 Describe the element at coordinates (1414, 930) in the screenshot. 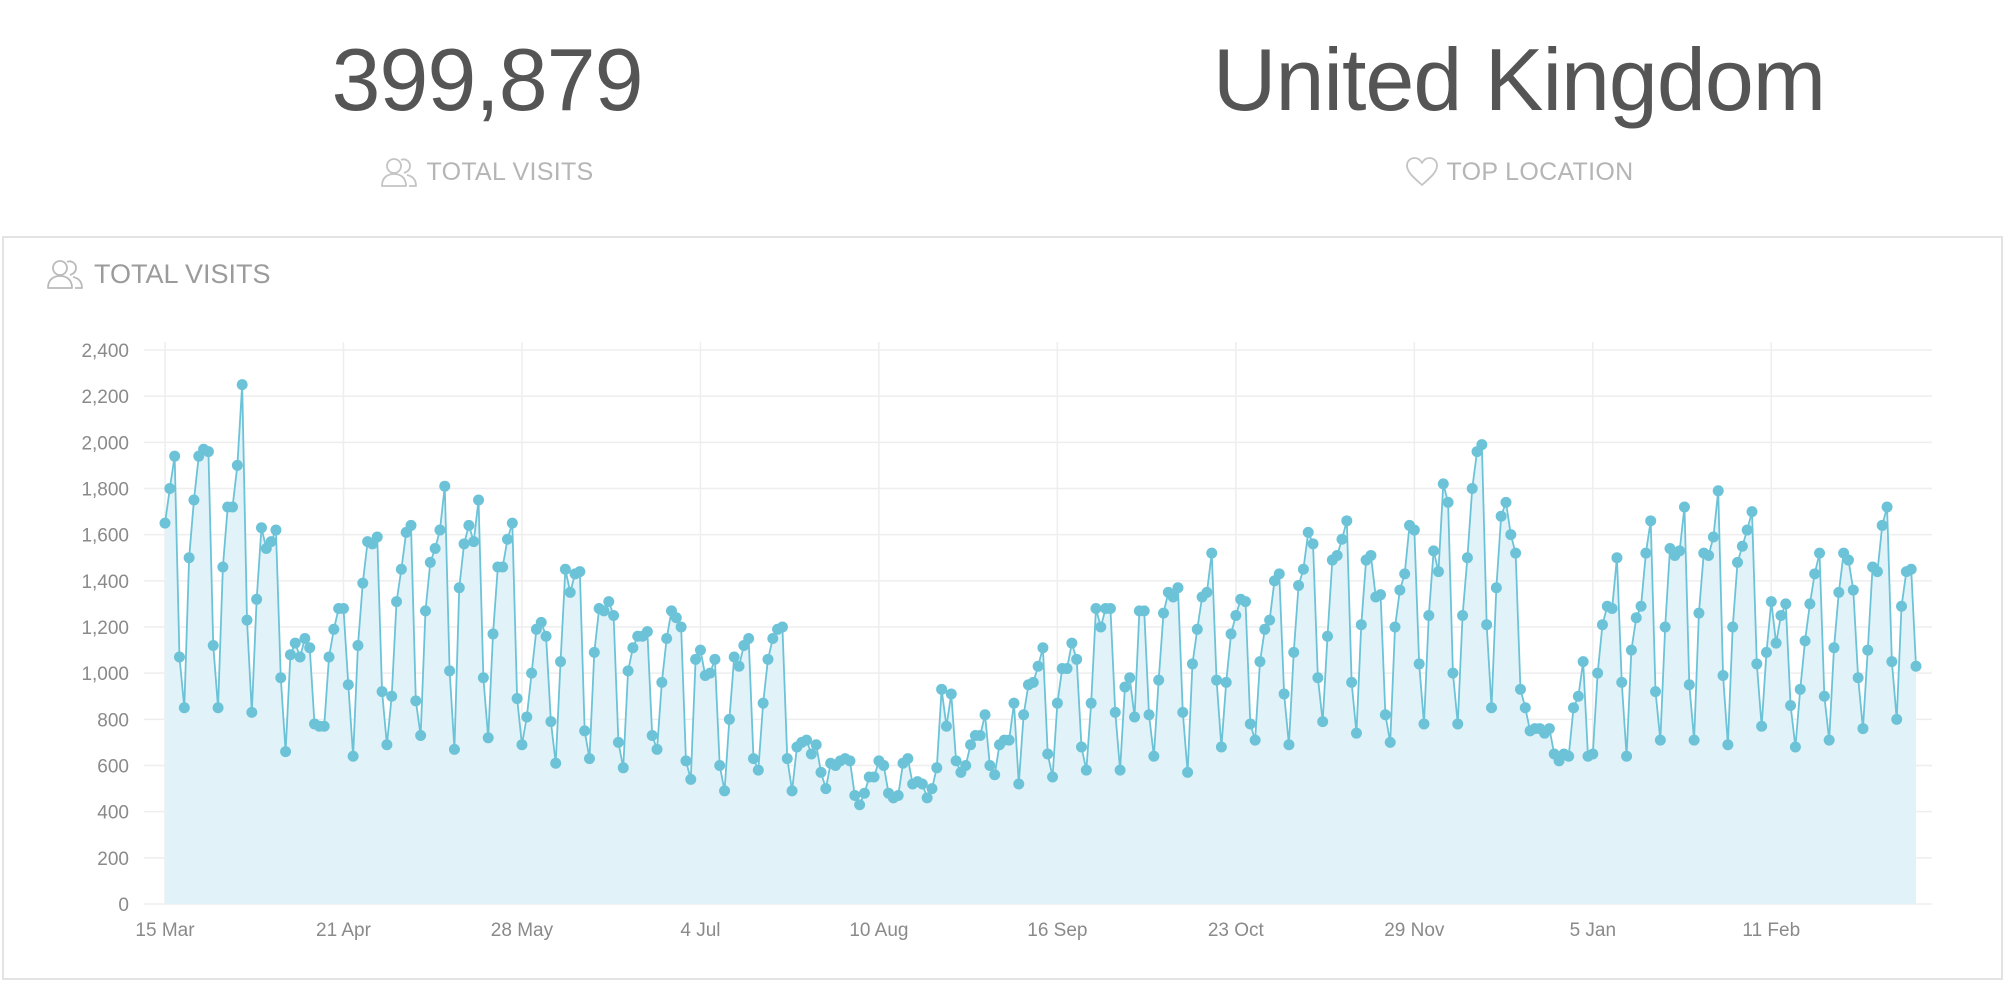

I see `x-tick-label: 29 Nov` at that location.